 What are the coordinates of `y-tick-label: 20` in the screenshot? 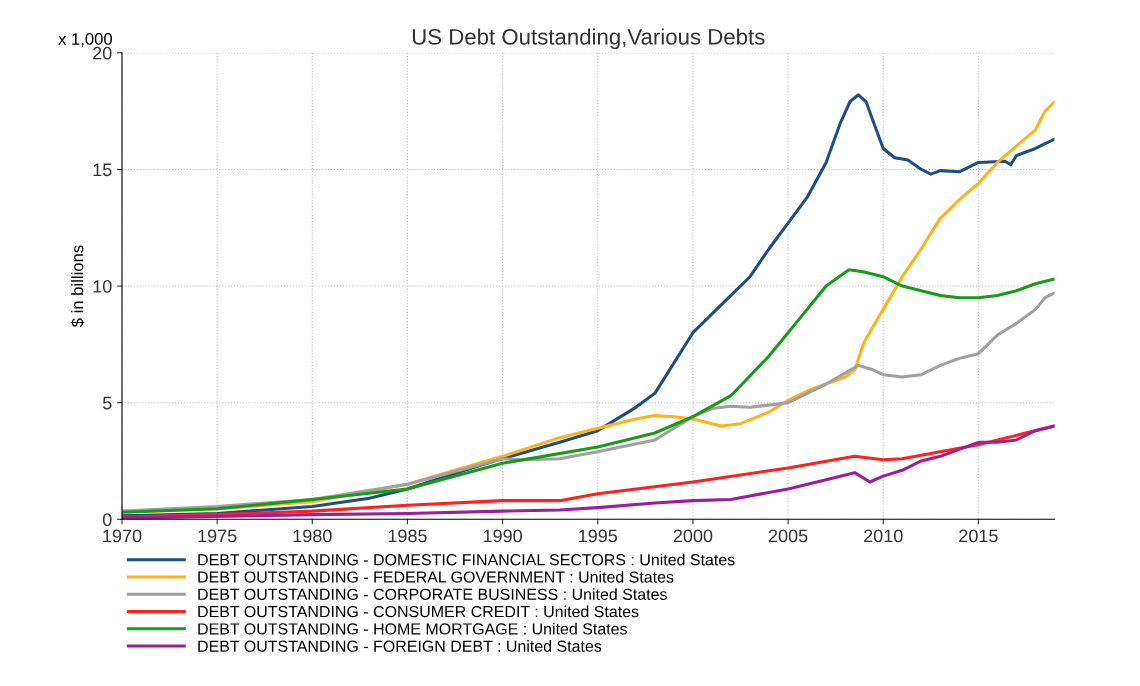 It's located at (102, 53).